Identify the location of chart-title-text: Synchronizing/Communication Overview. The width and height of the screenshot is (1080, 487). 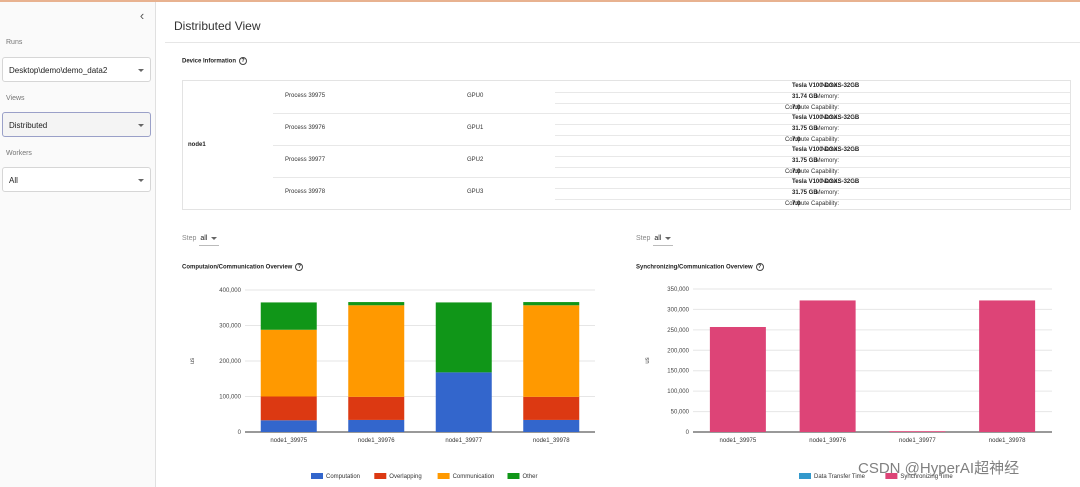
(694, 267).